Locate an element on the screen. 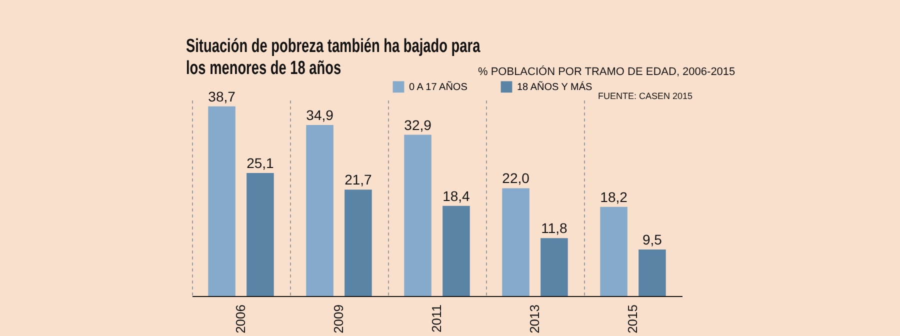  chart-subtitle: % POBLACIÓN POR TRAMO DE EDAD, 2006-2015 is located at coordinates (607, 72).